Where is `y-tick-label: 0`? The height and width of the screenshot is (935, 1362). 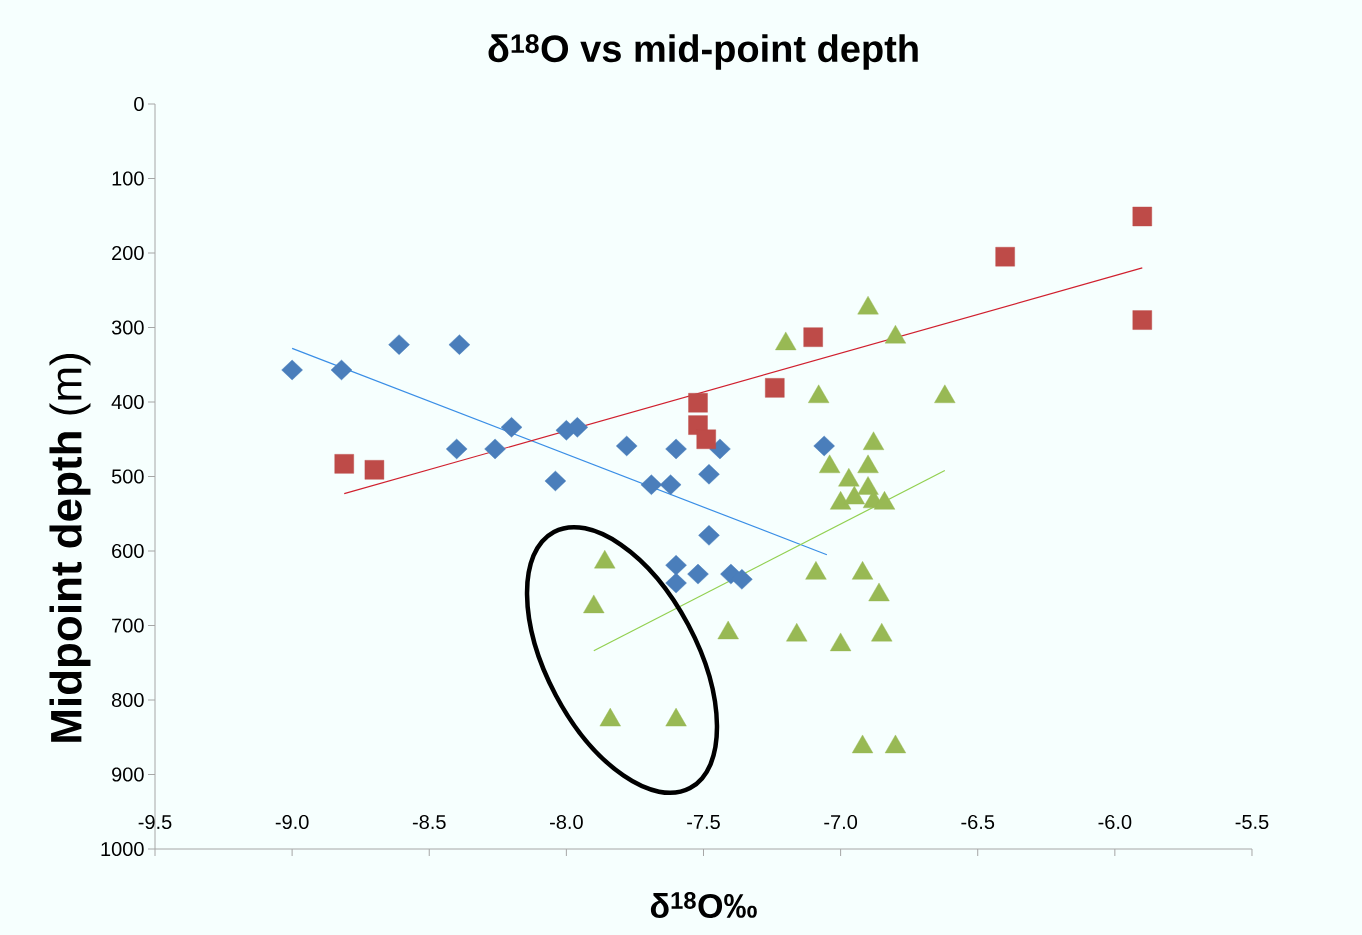 y-tick-label: 0 is located at coordinates (139, 104).